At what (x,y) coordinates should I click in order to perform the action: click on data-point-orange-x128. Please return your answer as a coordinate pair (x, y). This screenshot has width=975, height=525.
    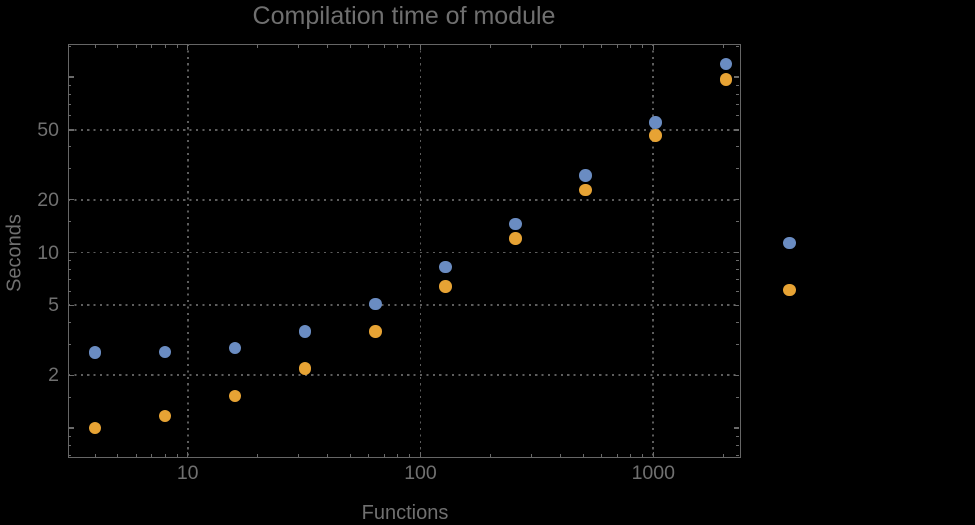
    Looking at the image, I should click on (445, 286).